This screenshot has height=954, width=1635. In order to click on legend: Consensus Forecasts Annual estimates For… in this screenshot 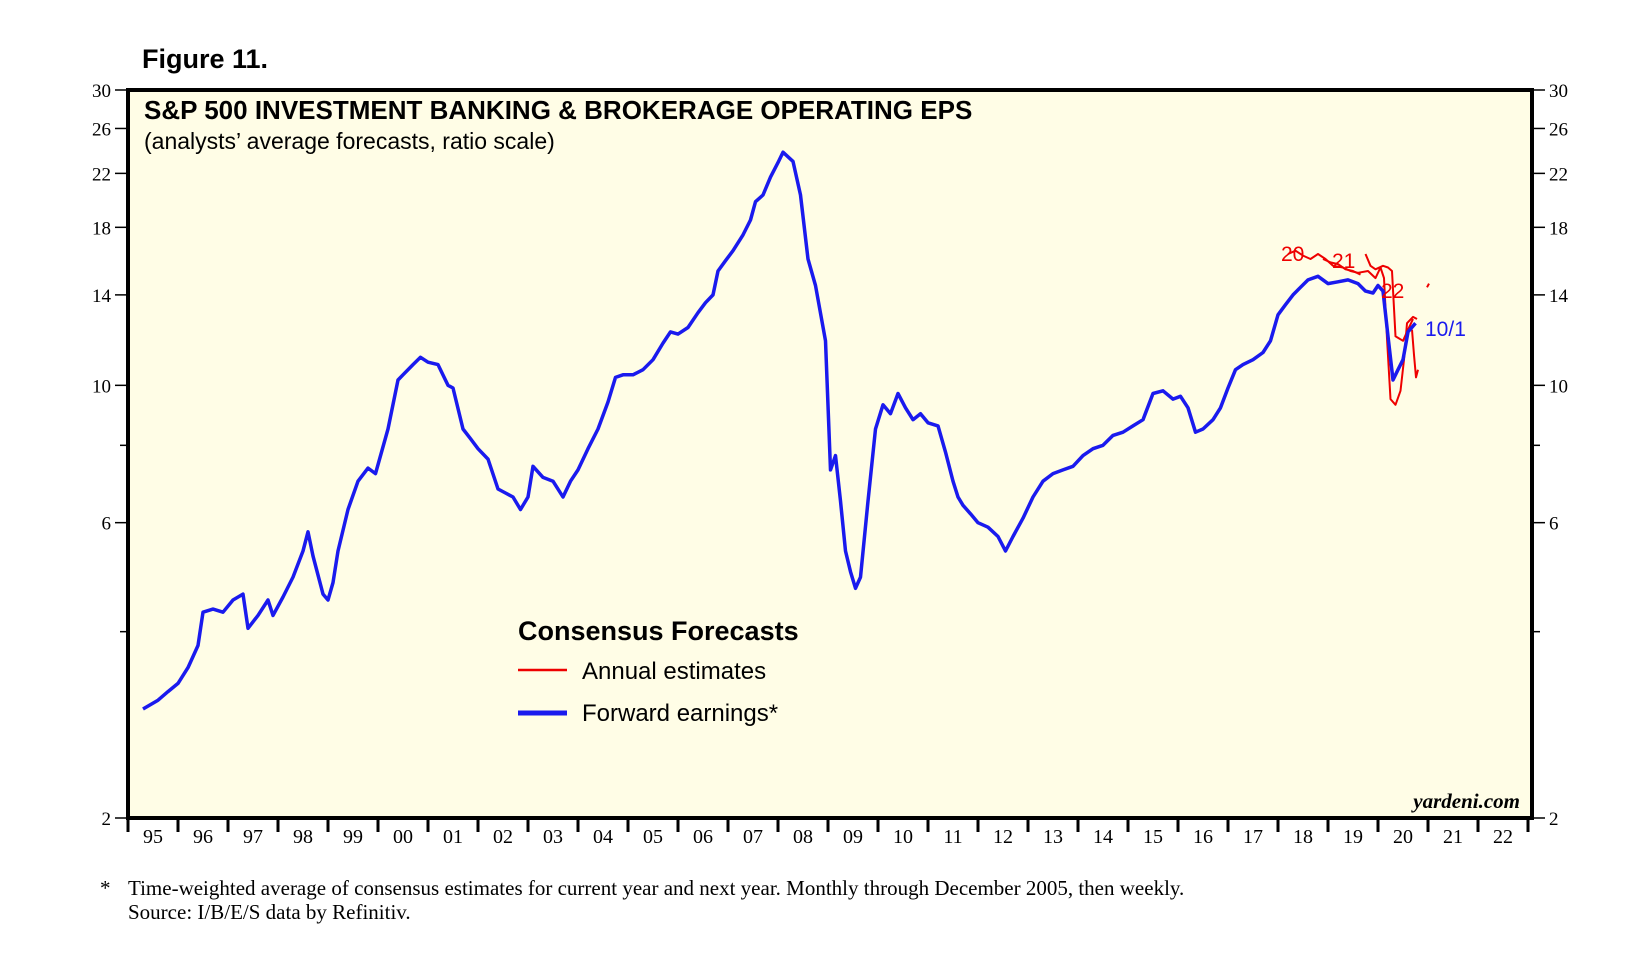, I will do `click(658, 671)`.